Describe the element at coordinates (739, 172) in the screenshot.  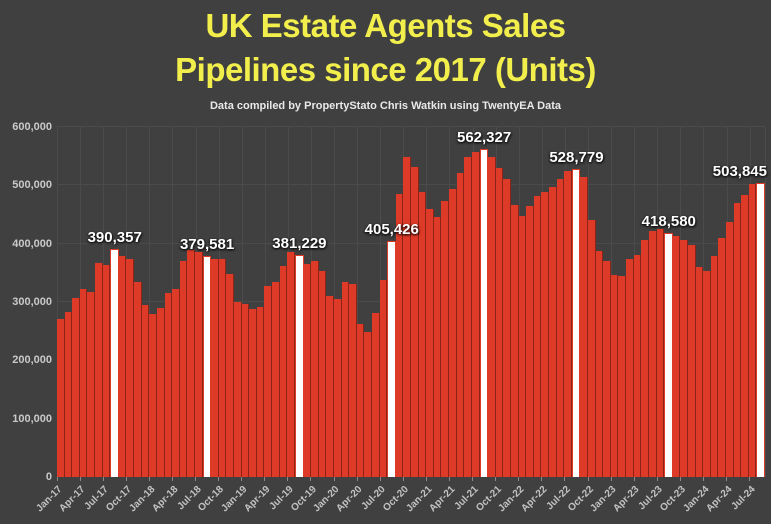
I see `bar-value-label-Aug-24: 503,845` at that location.